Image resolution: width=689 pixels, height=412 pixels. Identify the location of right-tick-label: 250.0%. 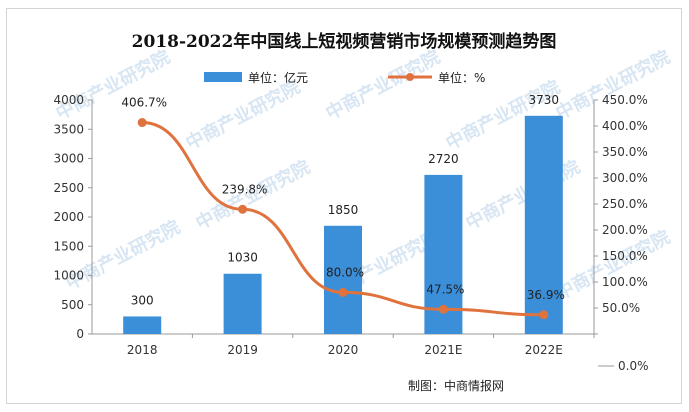
(625, 204).